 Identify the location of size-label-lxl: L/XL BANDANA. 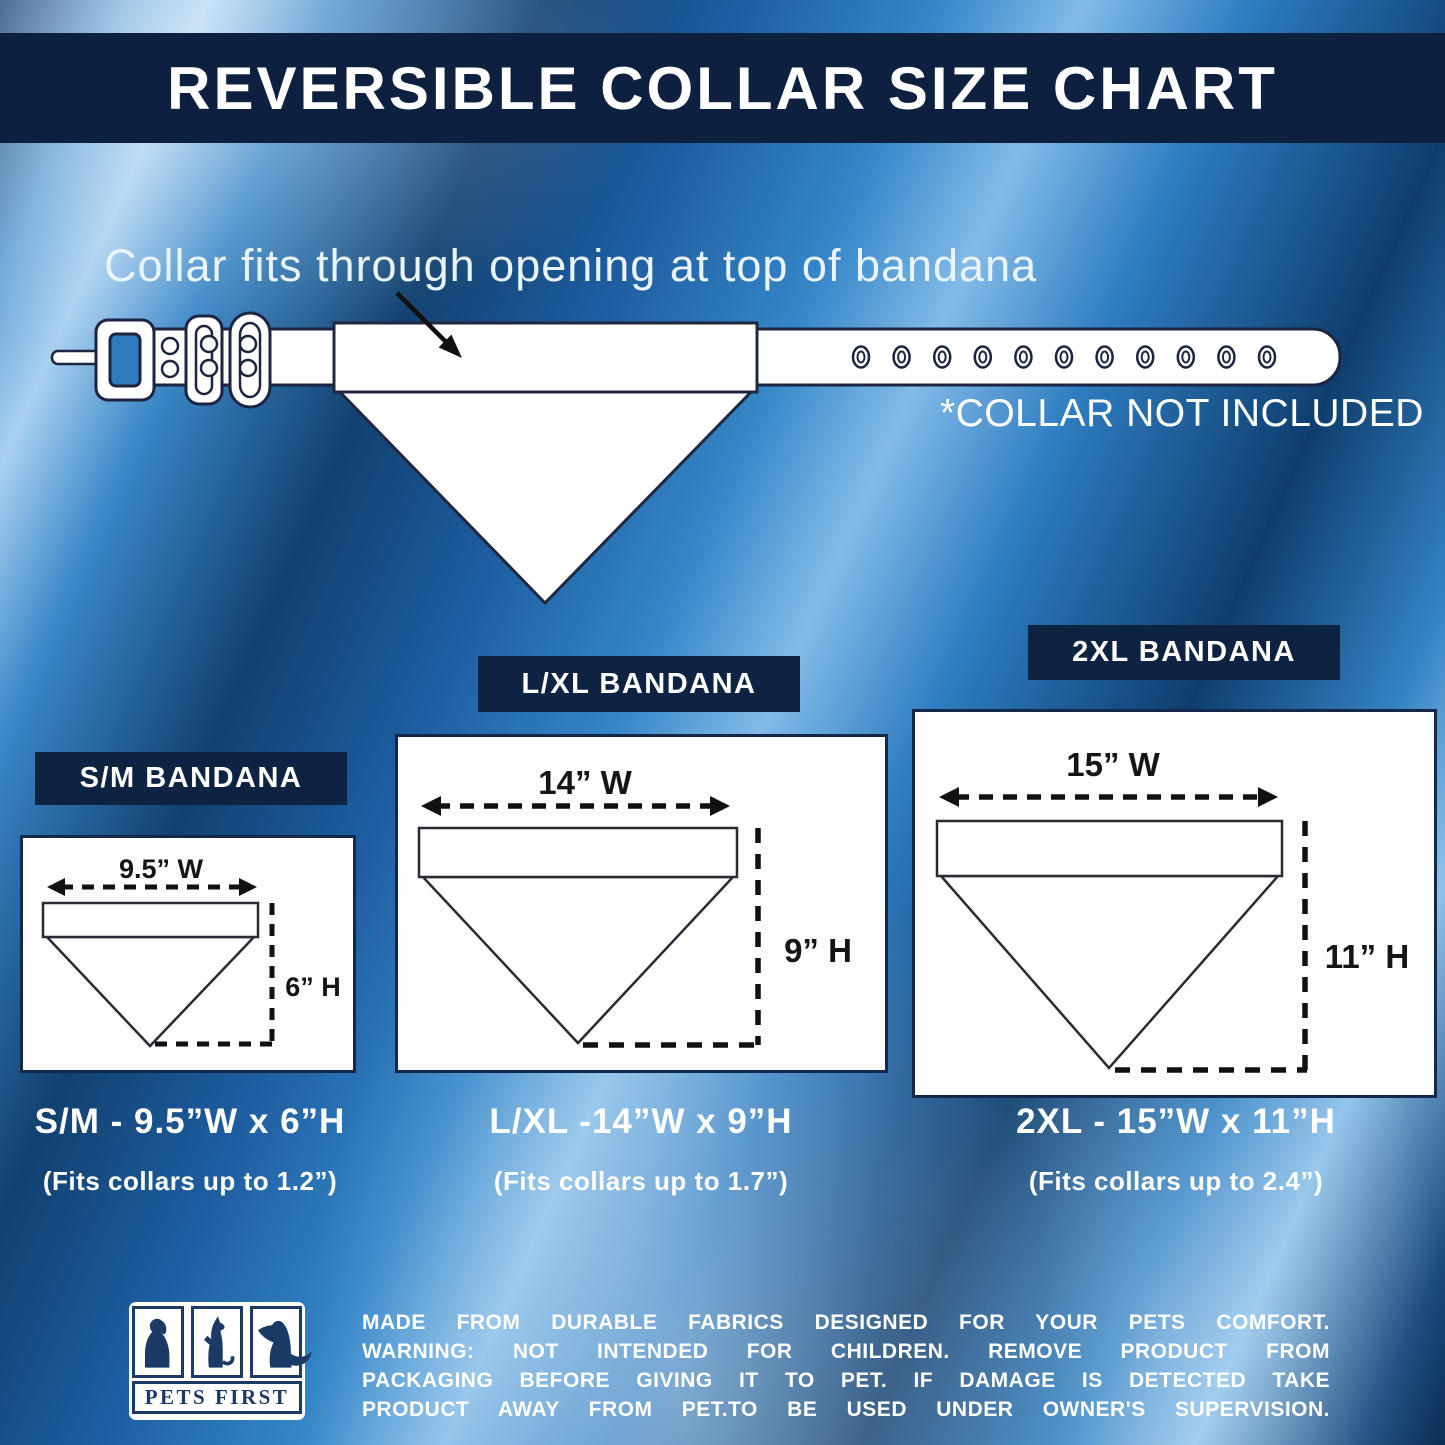
(639, 684).